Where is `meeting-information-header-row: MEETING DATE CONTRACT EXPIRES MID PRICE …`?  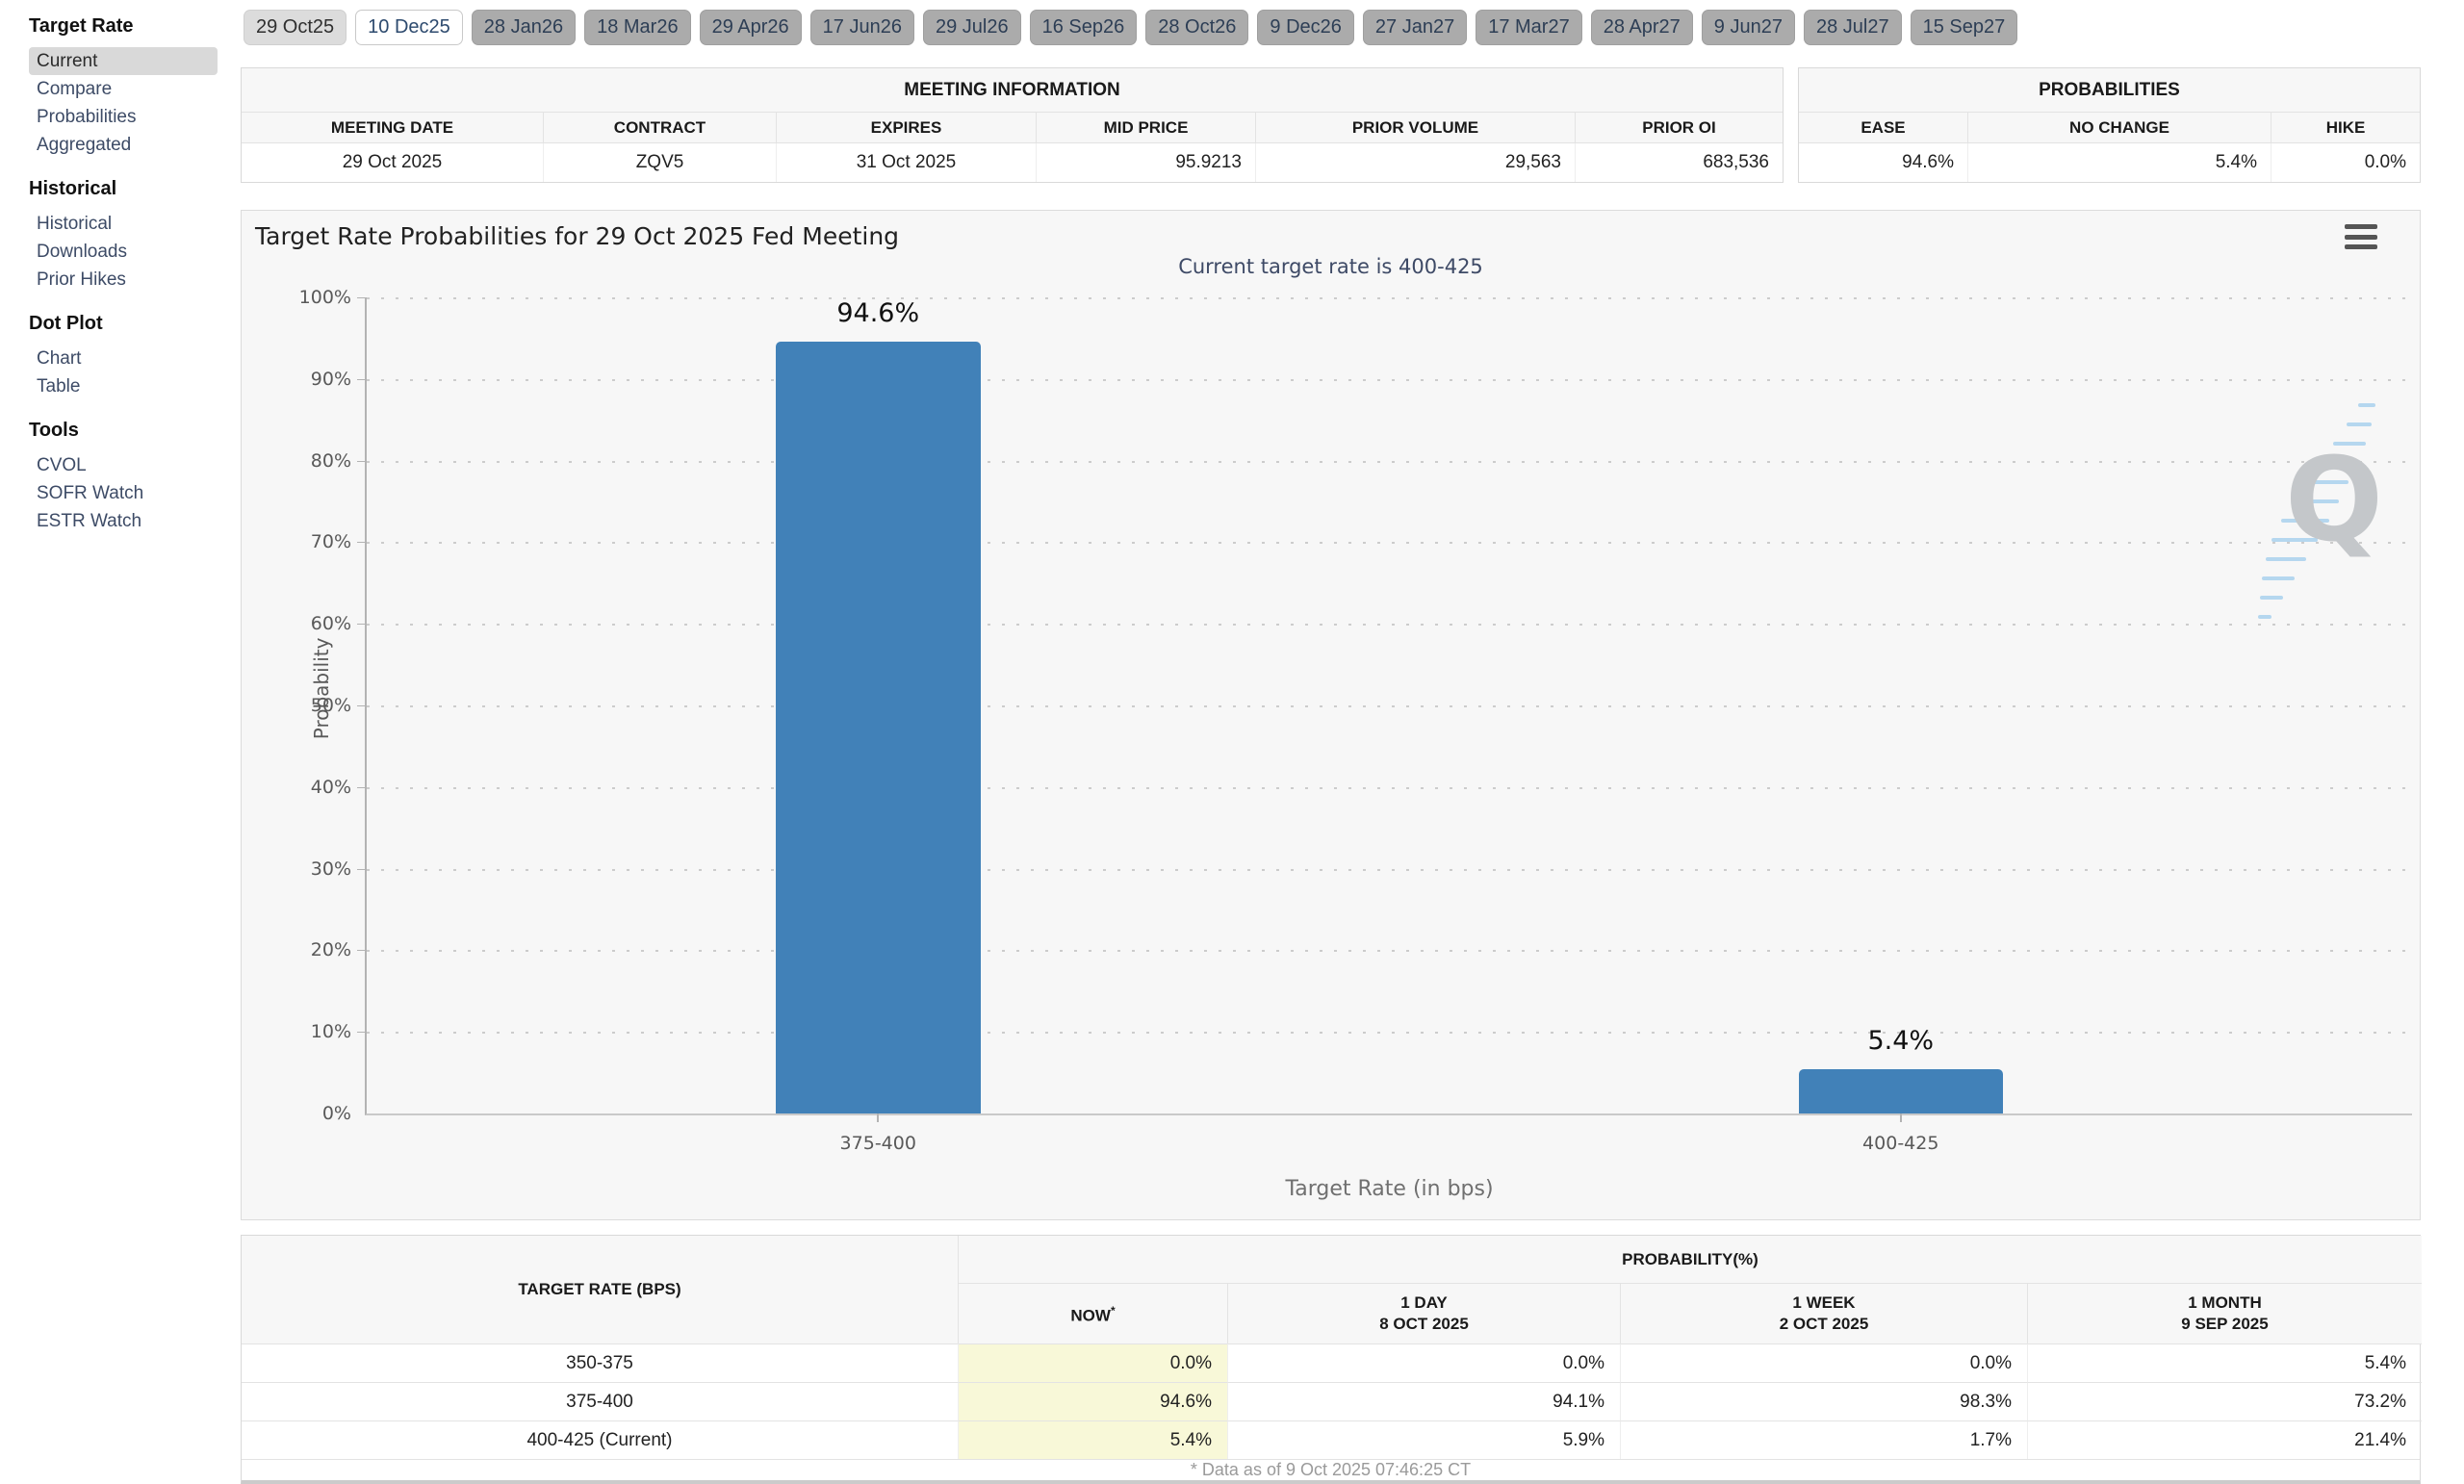
meeting-information-header-row: MEETING DATE CONTRACT EXPIRES MID PRICE … is located at coordinates (1012, 128).